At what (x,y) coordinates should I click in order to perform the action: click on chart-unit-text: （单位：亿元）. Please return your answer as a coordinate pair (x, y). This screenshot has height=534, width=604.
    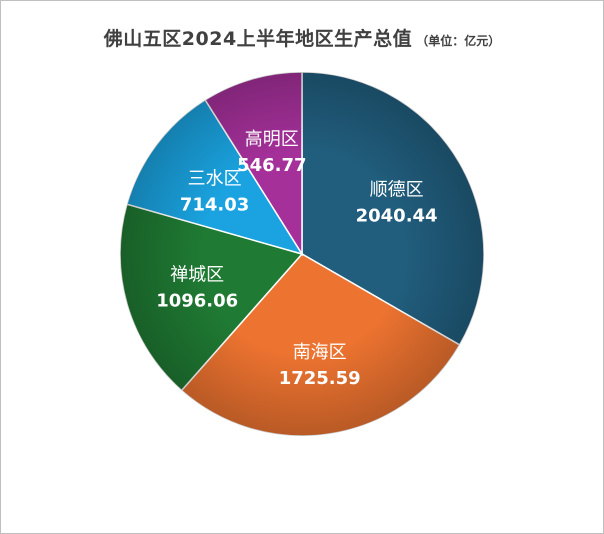
    Looking at the image, I should click on (458, 41).